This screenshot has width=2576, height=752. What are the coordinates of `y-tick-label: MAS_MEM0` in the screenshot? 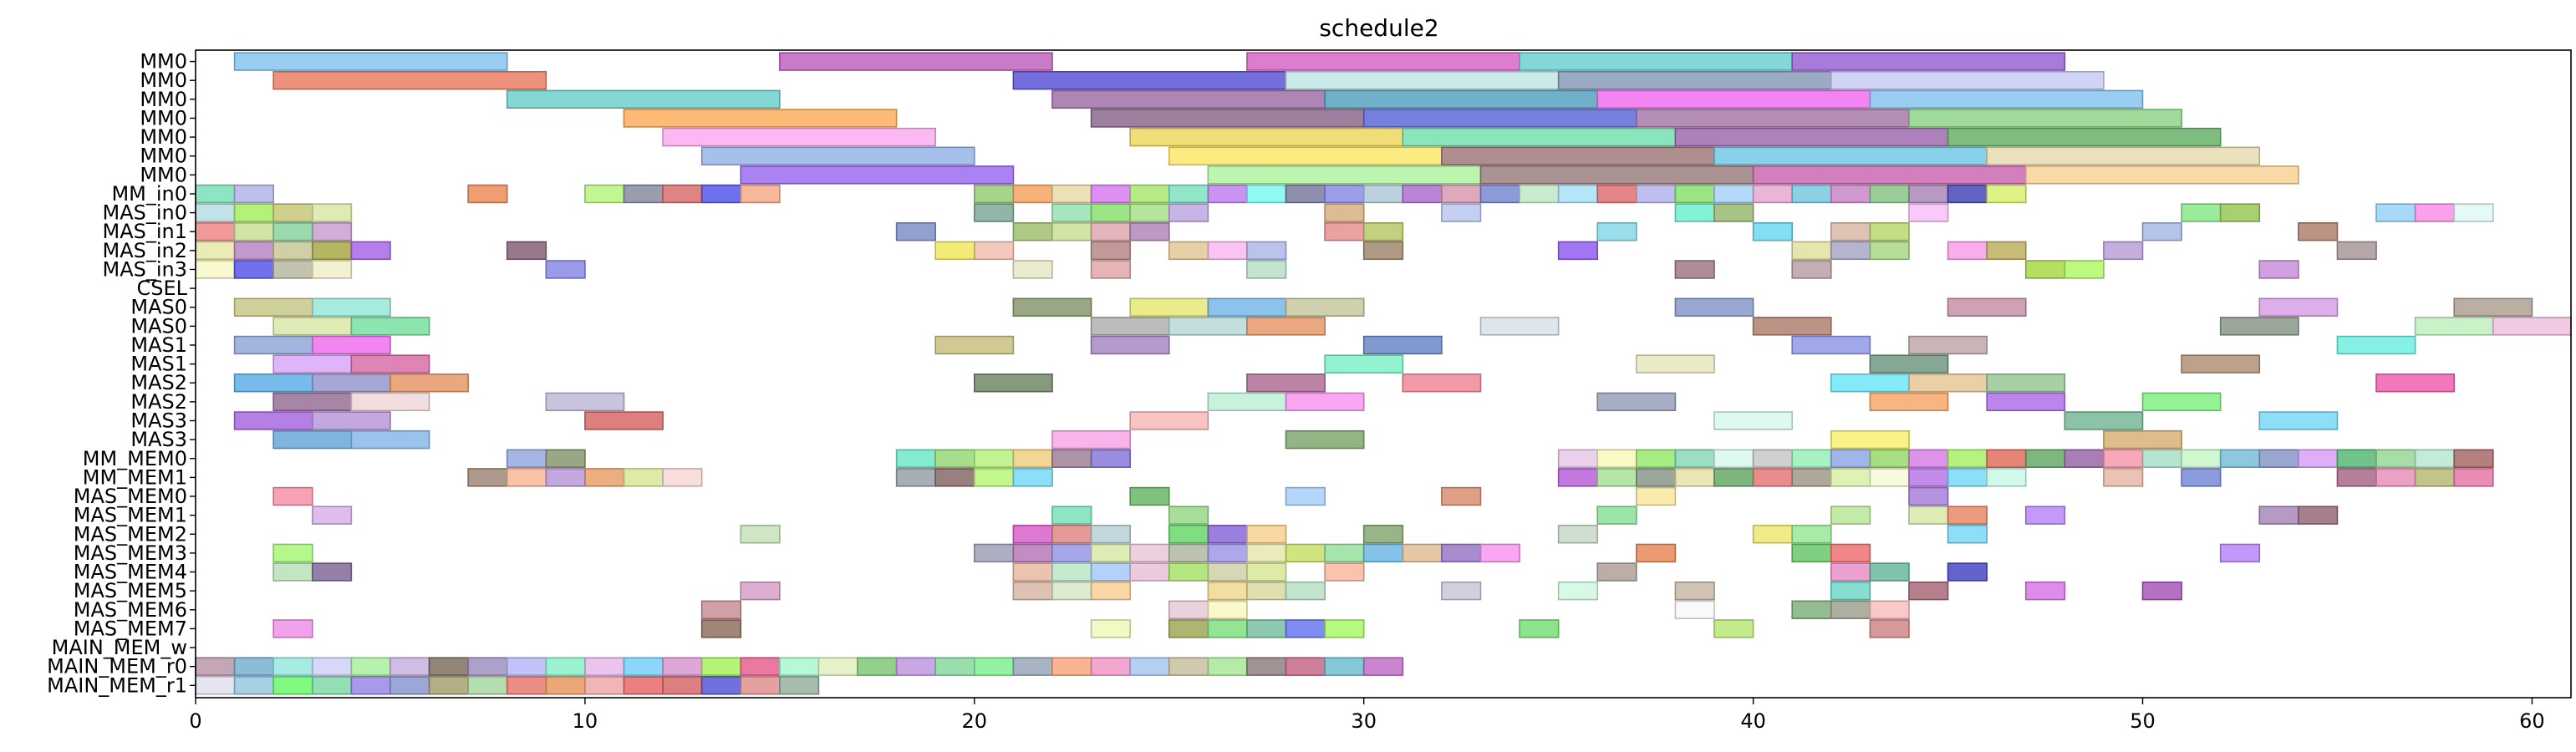 It's located at (130, 496).